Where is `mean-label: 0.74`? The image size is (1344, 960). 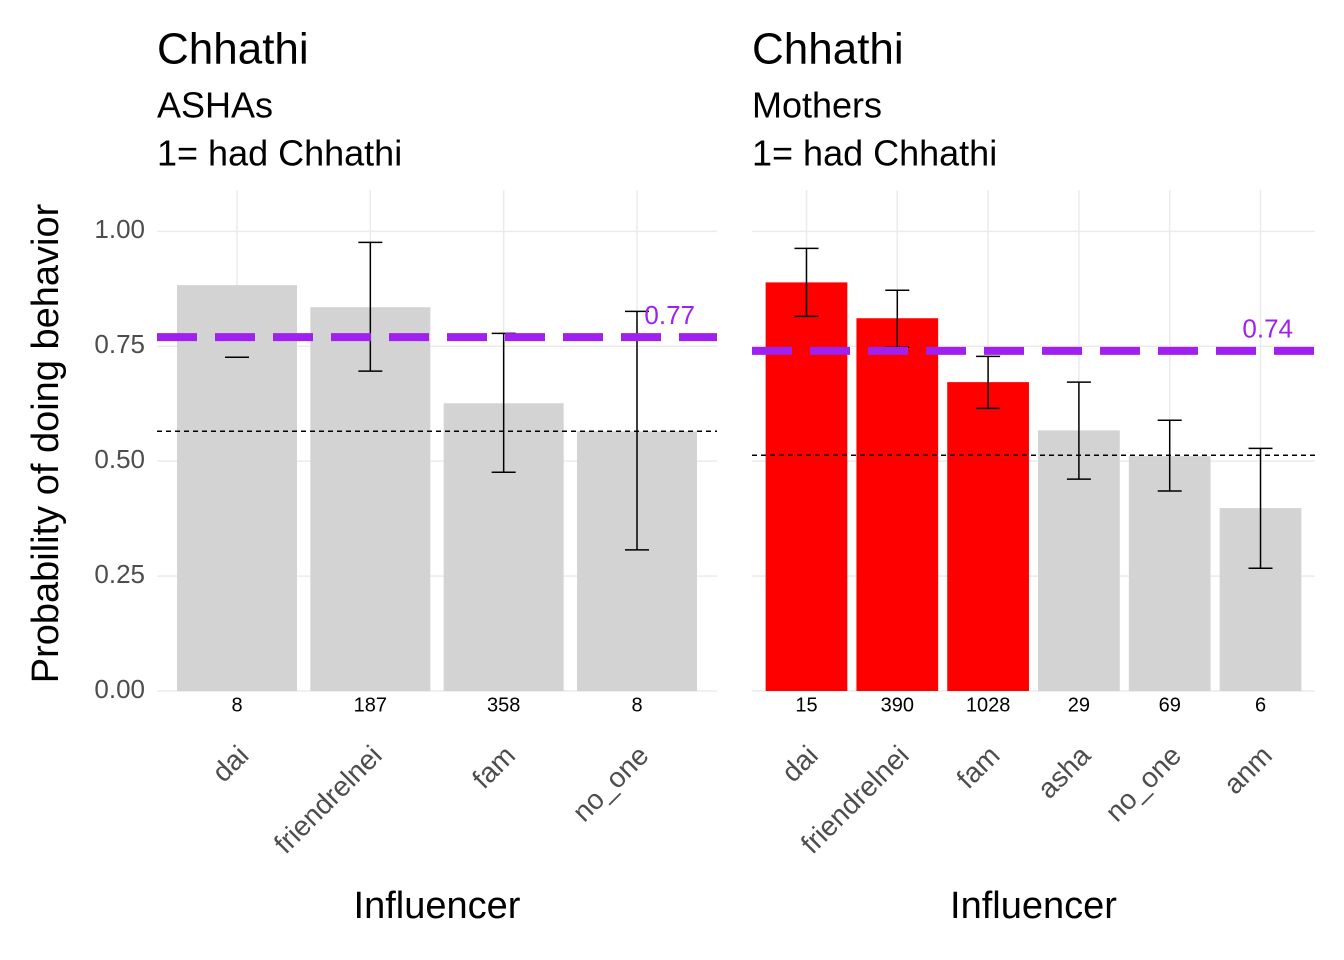
mean-label: 0.74 is located at coordinates (1267, 329).